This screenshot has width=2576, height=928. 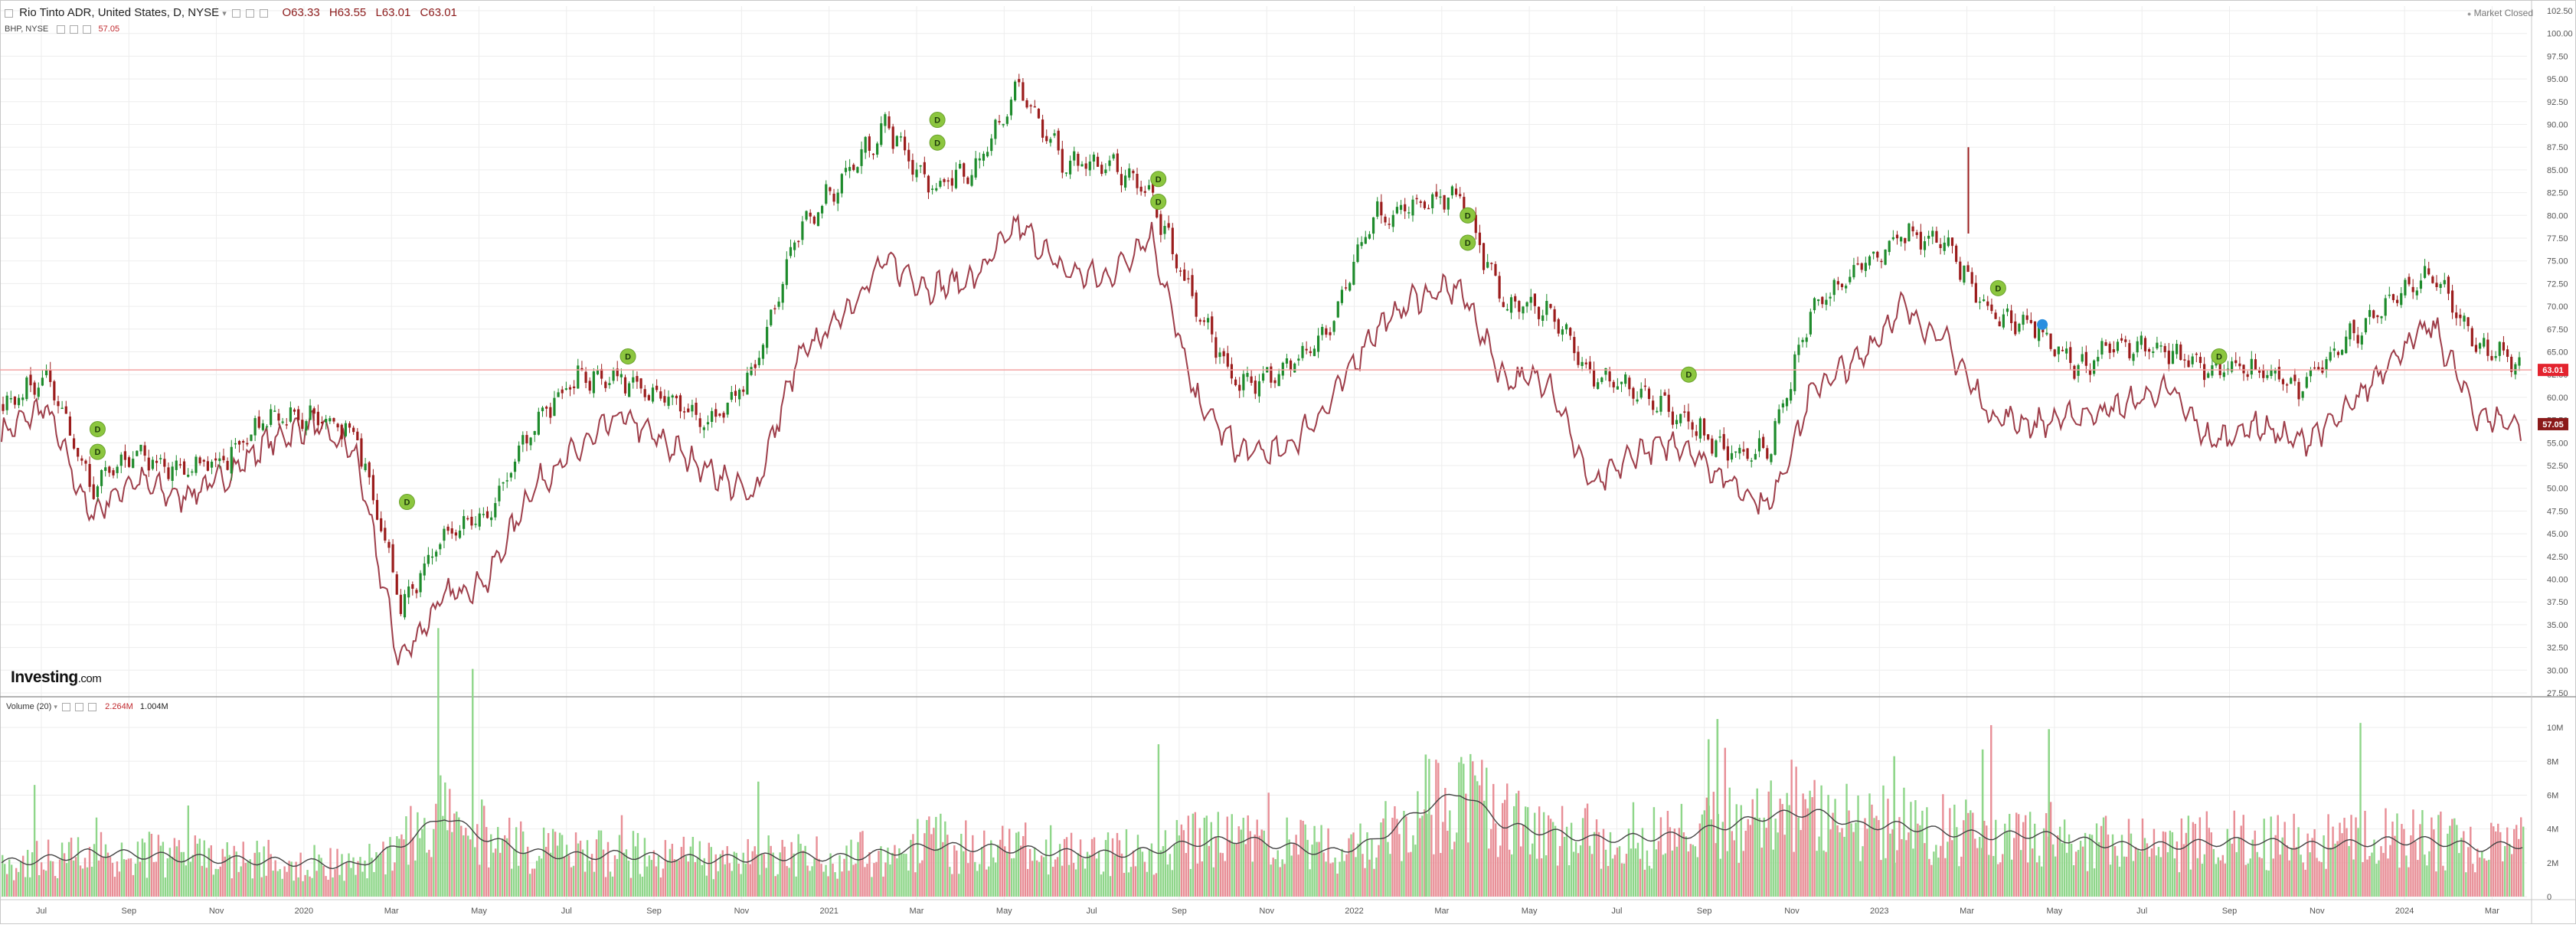 What do you see at coordinates (1792, 912) in the screenshot?
I see `time-axis-label: Nov` at bounding box center [1792, 912].